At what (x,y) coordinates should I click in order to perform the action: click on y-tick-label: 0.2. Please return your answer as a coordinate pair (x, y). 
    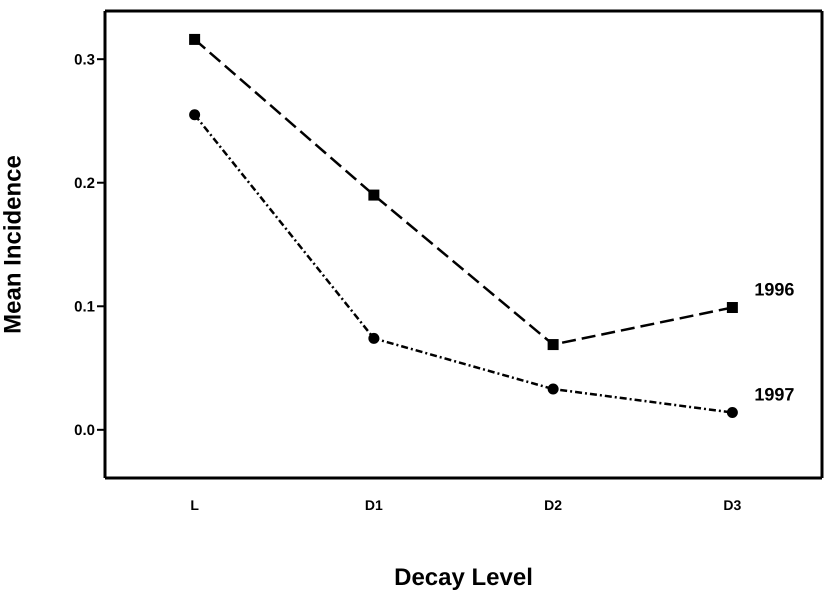
    Looking at the image, I should click on (84, 183).